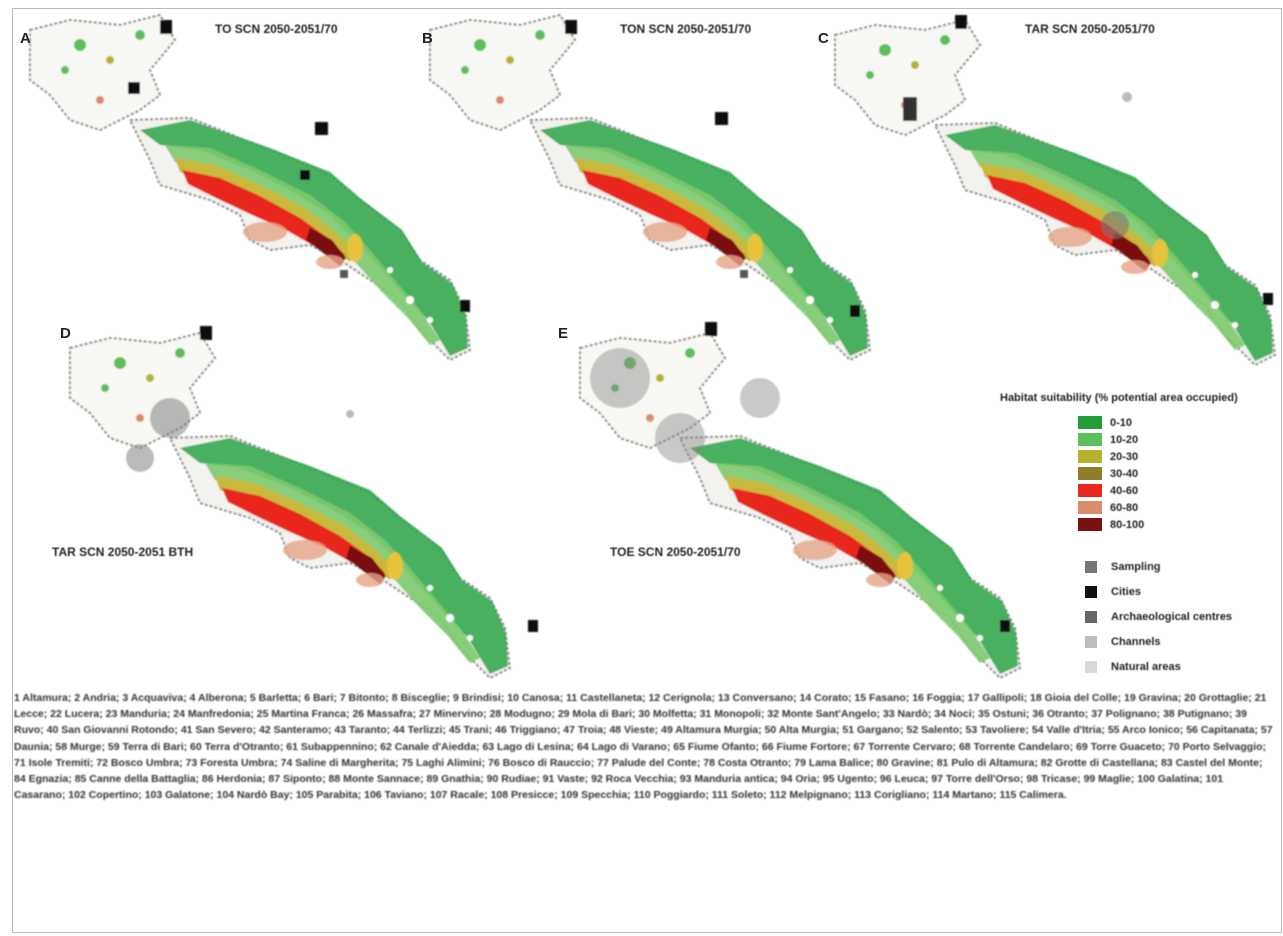 The height and width of the screenshot is (936, 1283). What do you see at coordinates (65, 333) in the screenshot?
I see `panel-letter-d: D` at bounding box center [65, 333].